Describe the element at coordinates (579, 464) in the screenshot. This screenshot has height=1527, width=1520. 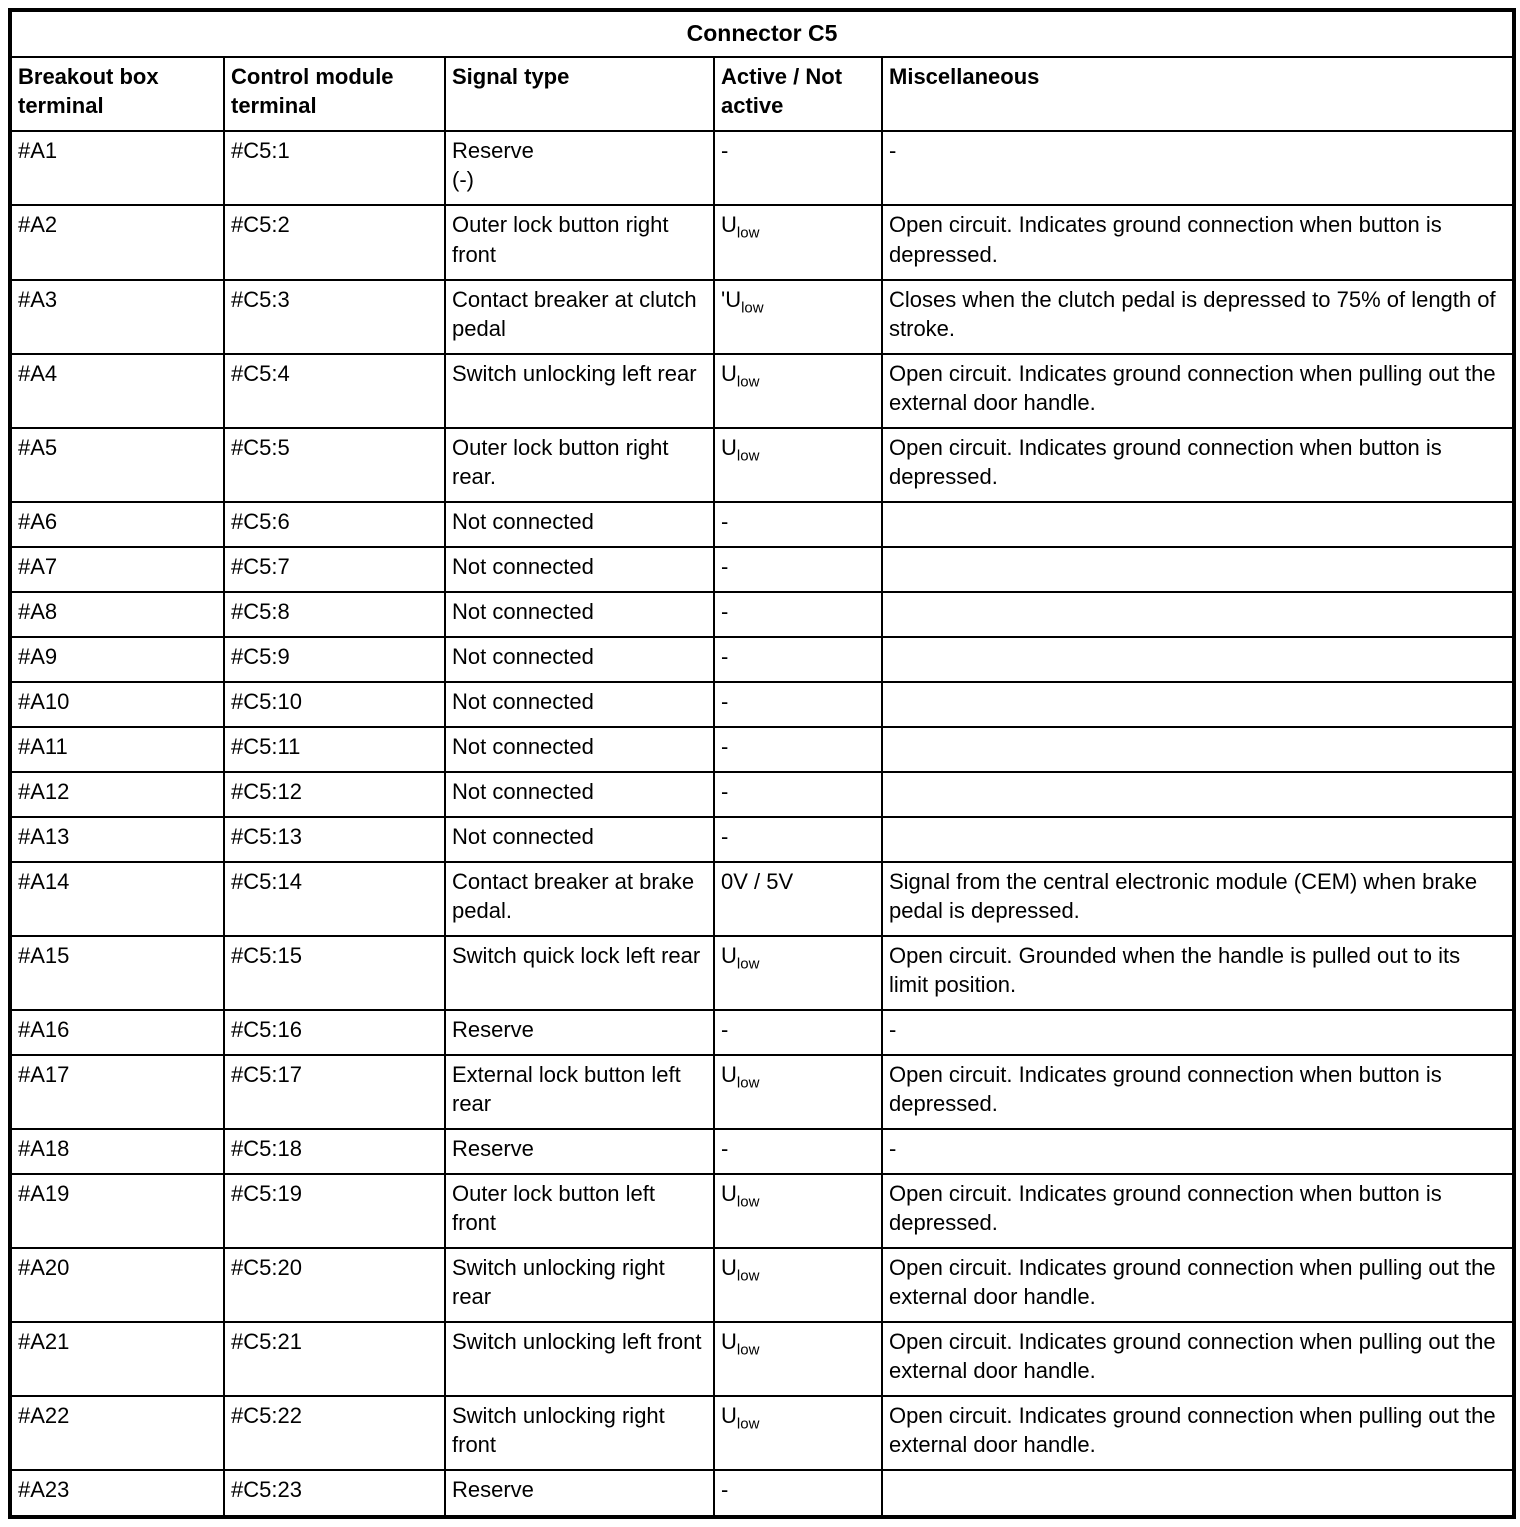
I see `signal-type-cell: Outer lock button right rear.` at that location.